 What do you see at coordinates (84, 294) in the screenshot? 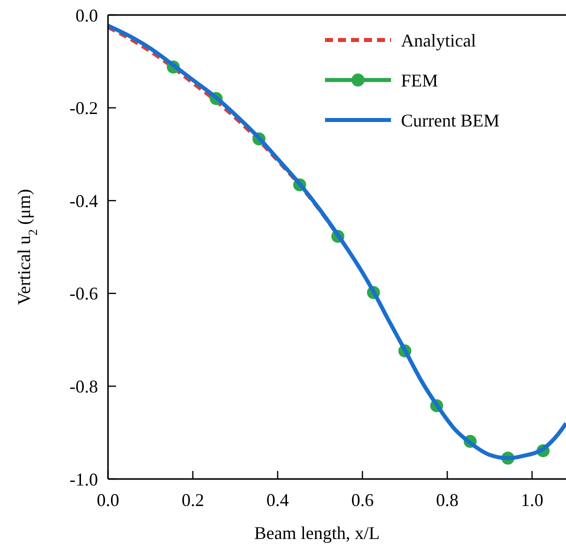
I see `y-tick-label: -0.6` at bounding box center [84, 294].